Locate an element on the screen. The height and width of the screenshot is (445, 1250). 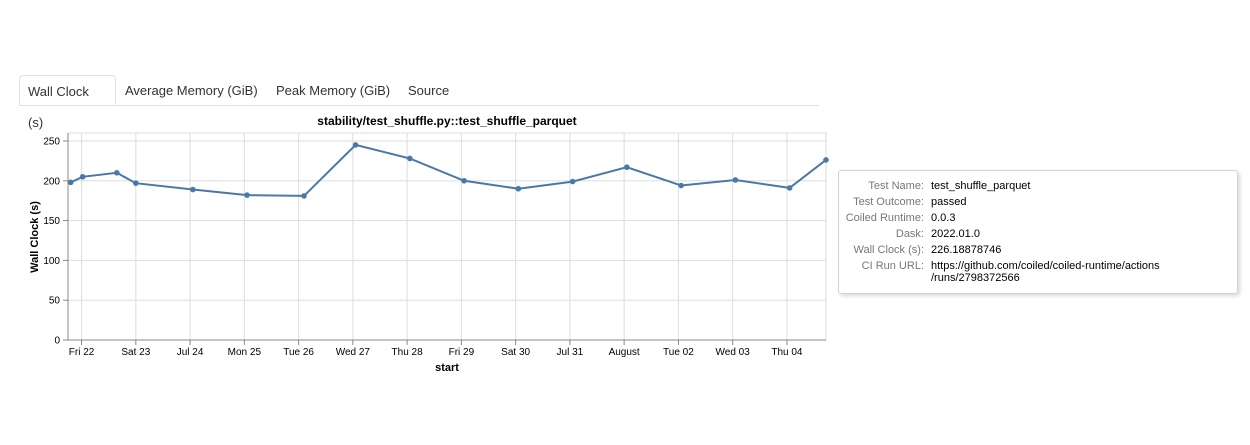
y-tick-label: 0 is located at coordinates (57, 341).